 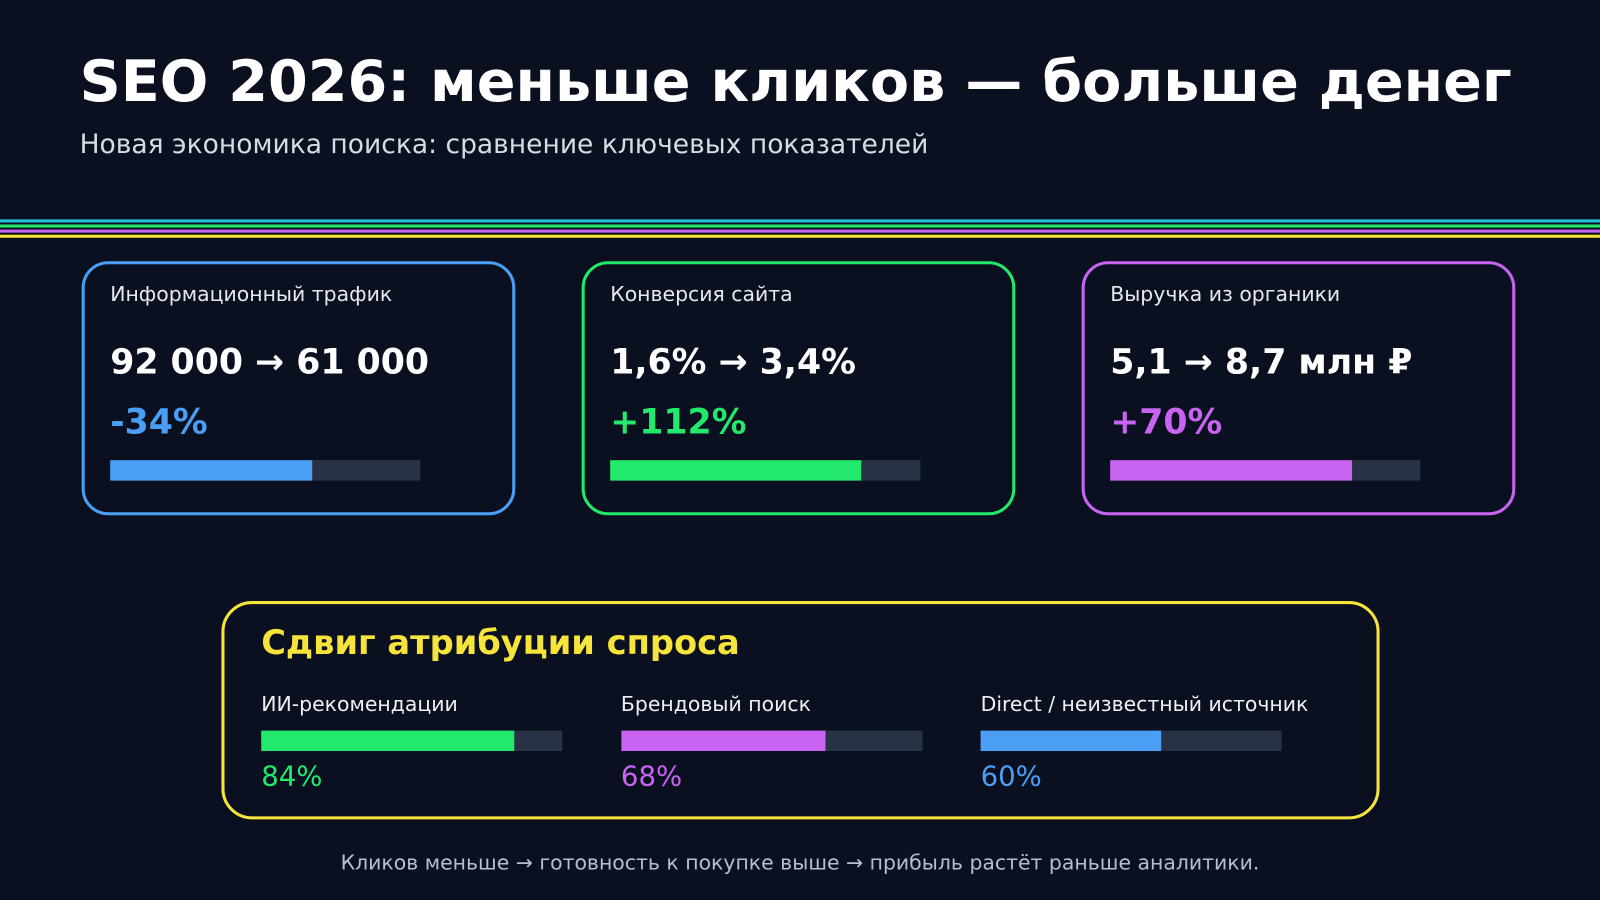 I want to click on metric-card: Конверсия сайта 1,6% → 3,4% +112%, so click(x=798, y=388).